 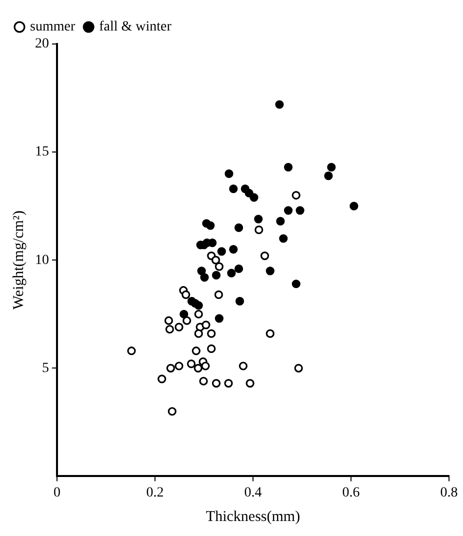 What do you see at coordinates (45, 368) in the screenshot?
I see `y-tick-label: 5` at bounding box center [45, 368].